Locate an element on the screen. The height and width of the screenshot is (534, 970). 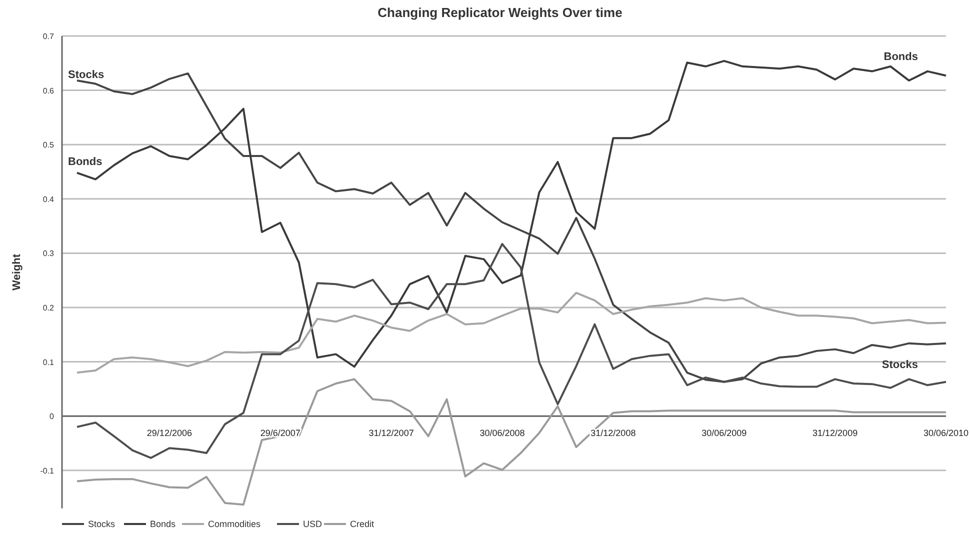
x-tick-label: 31/12/2008 is located at coordinates (613, 433).